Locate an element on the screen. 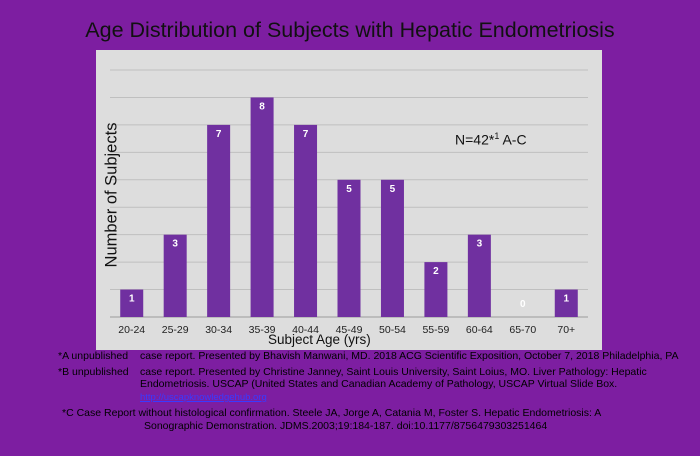 The height and width of the screenshot is (456, 700). data-label-65-70: 0 is located at coordinates (523, 304).